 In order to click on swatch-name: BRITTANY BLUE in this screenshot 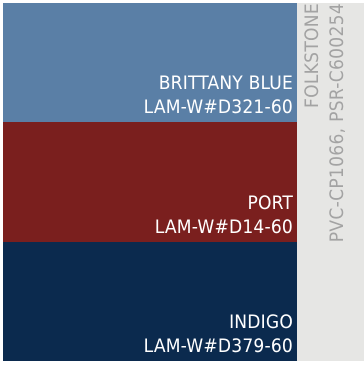, I will do `click(225, 83)`.